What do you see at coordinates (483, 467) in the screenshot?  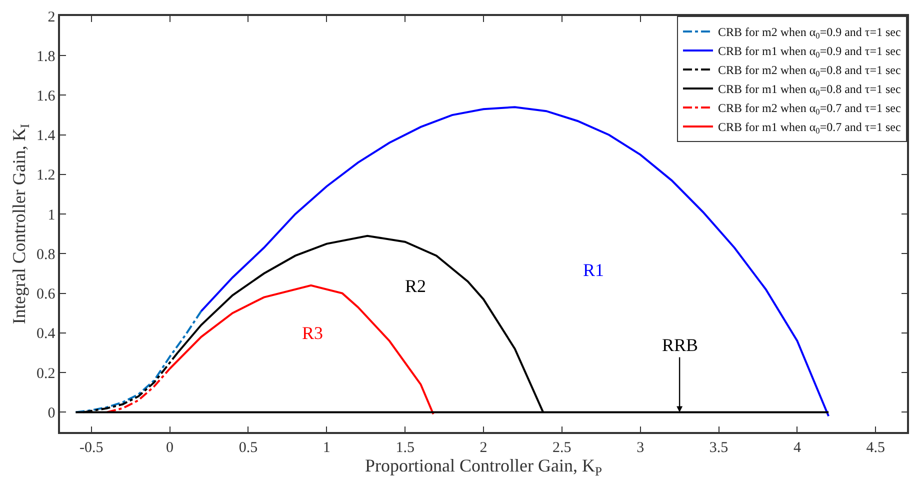 I see `x-axis-title: Proportional Controller Gain, K$_{P}$` at bounding box center [483, 467].